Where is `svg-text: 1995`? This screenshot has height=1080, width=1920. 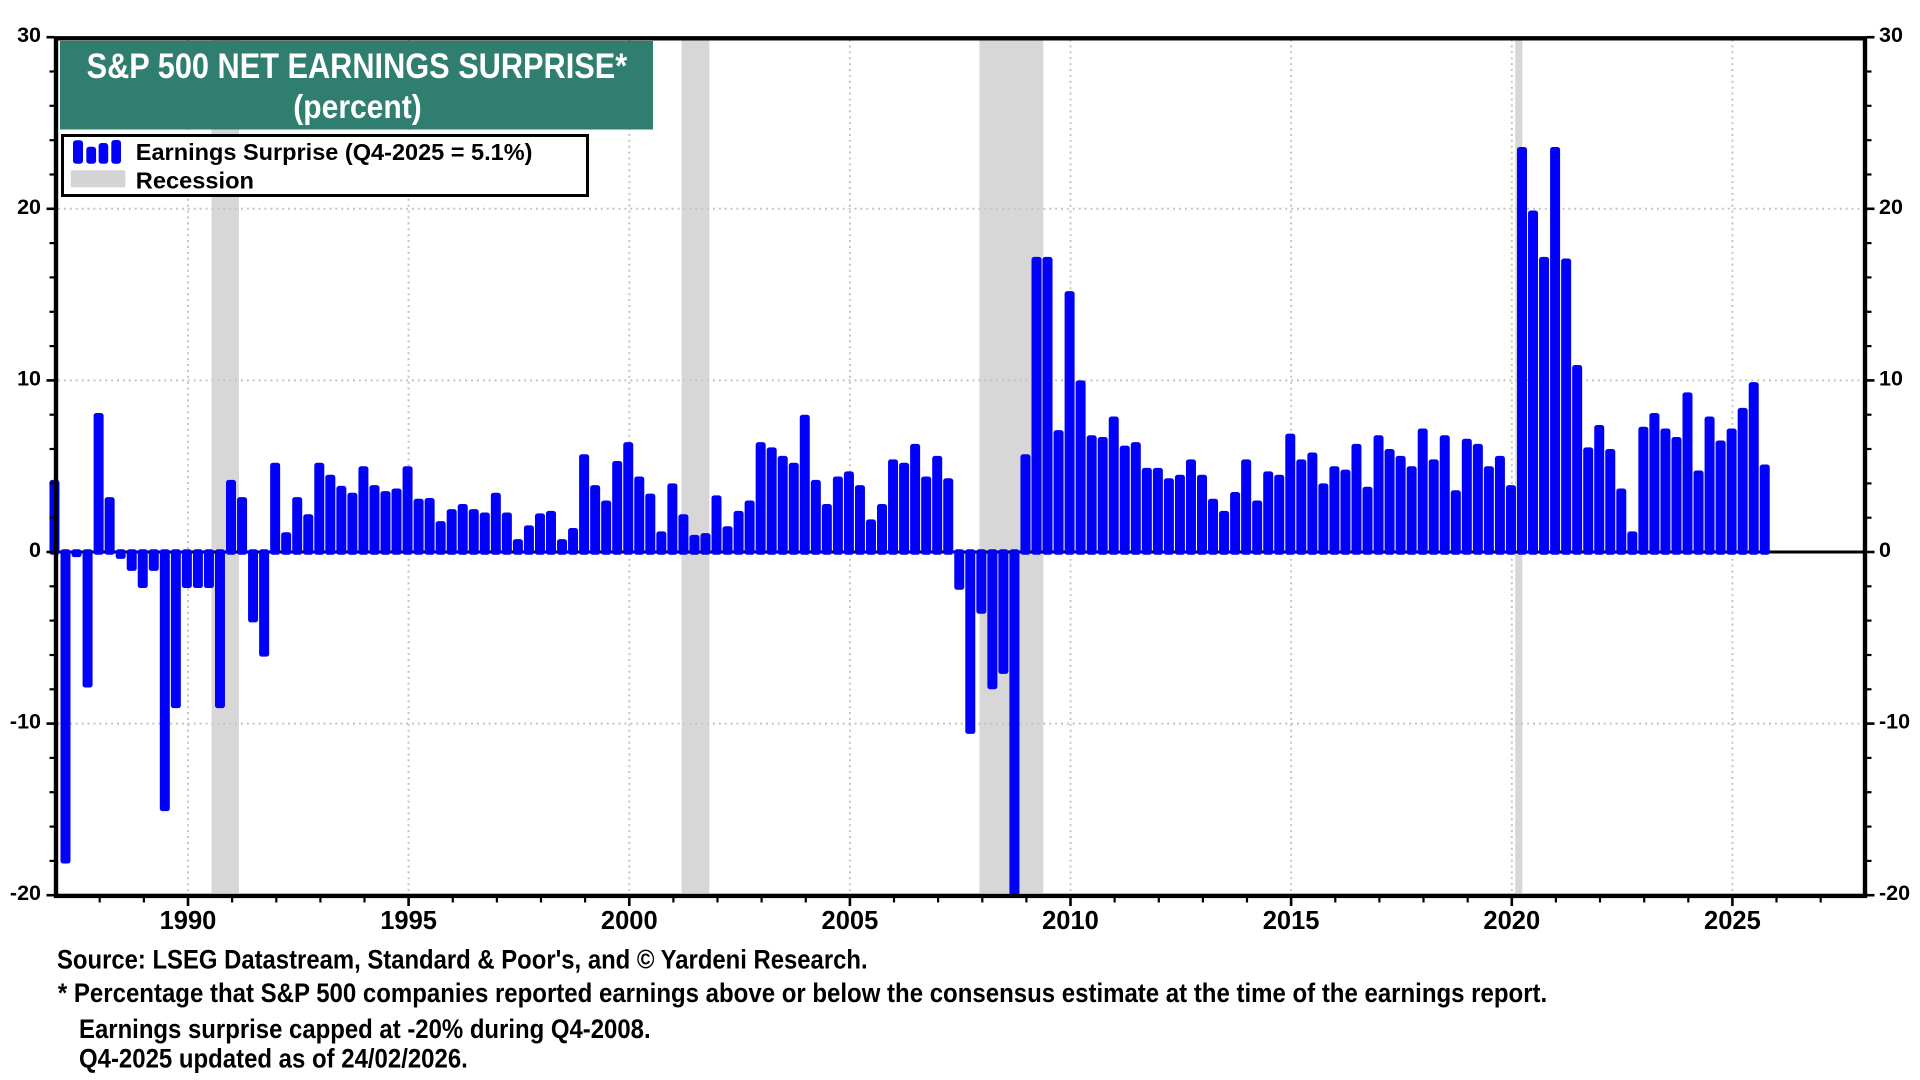
svg-text: 1995 is located at coordinates (408, 921).